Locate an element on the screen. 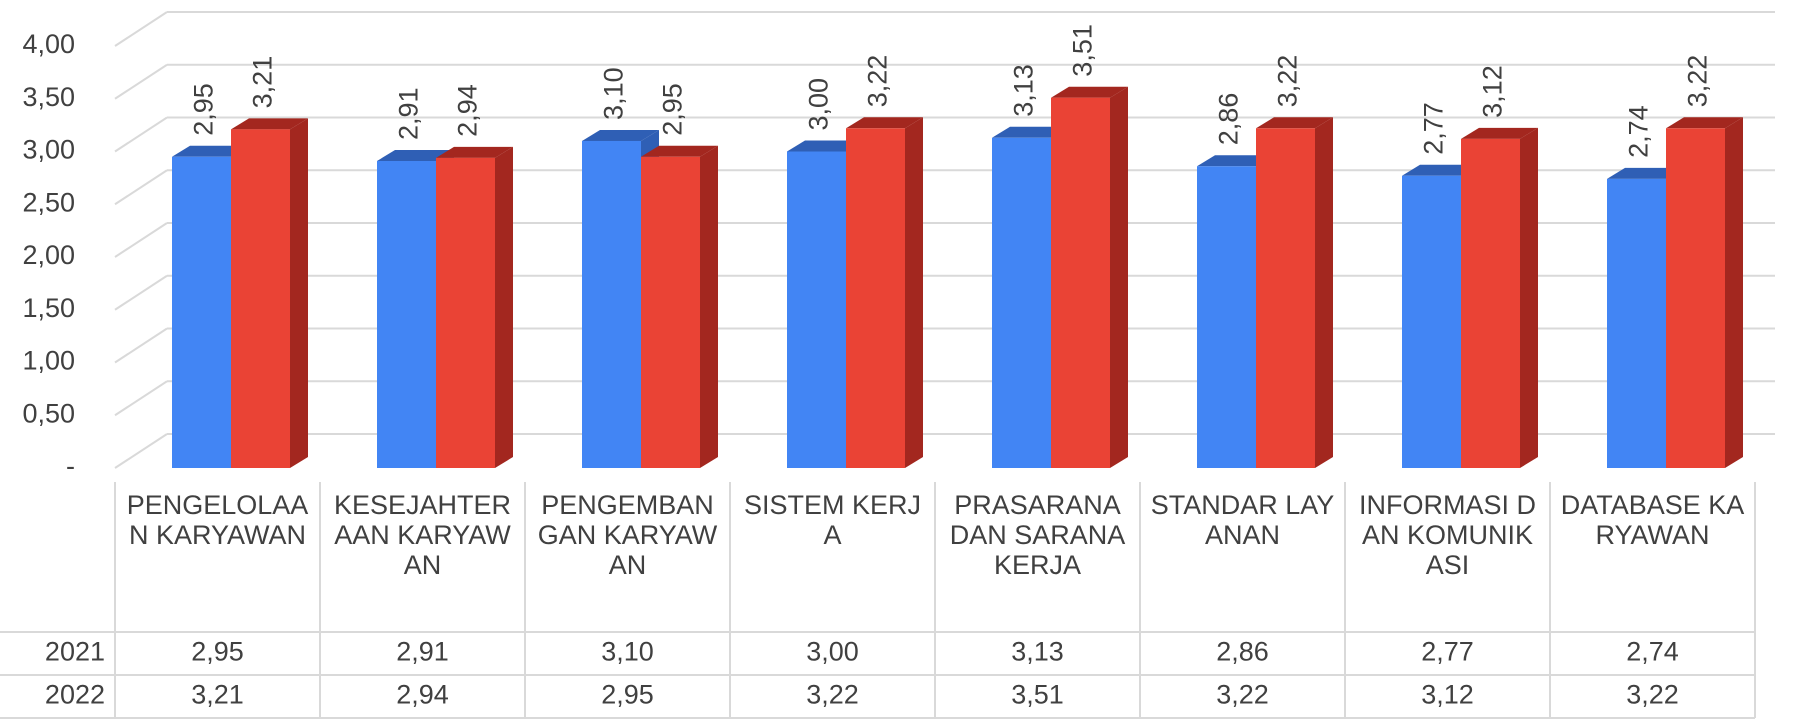 This screenshot has height=719, width=1798. data-label: 2,91 is located at coordinates (409, 113).